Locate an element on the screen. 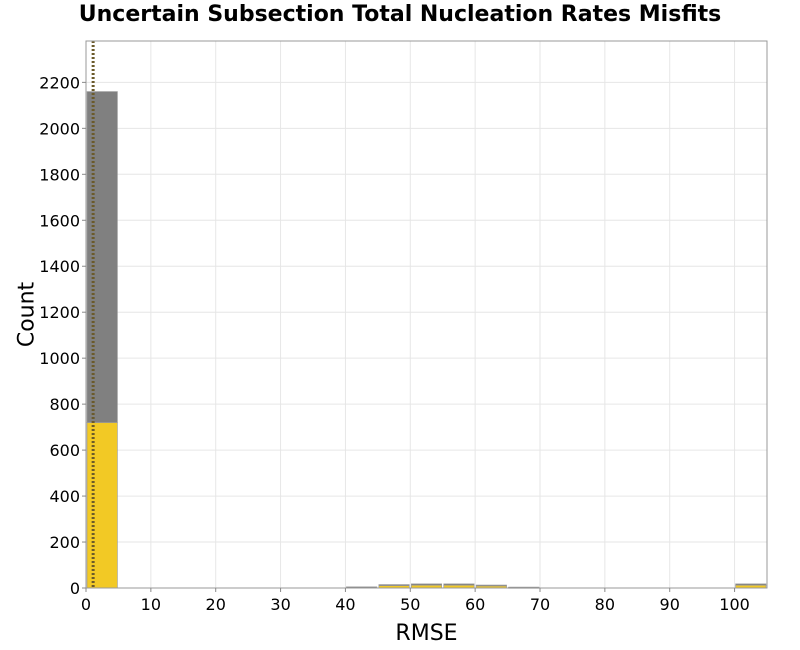  y-tick-label: 200 is located at coordinates (64, 542).